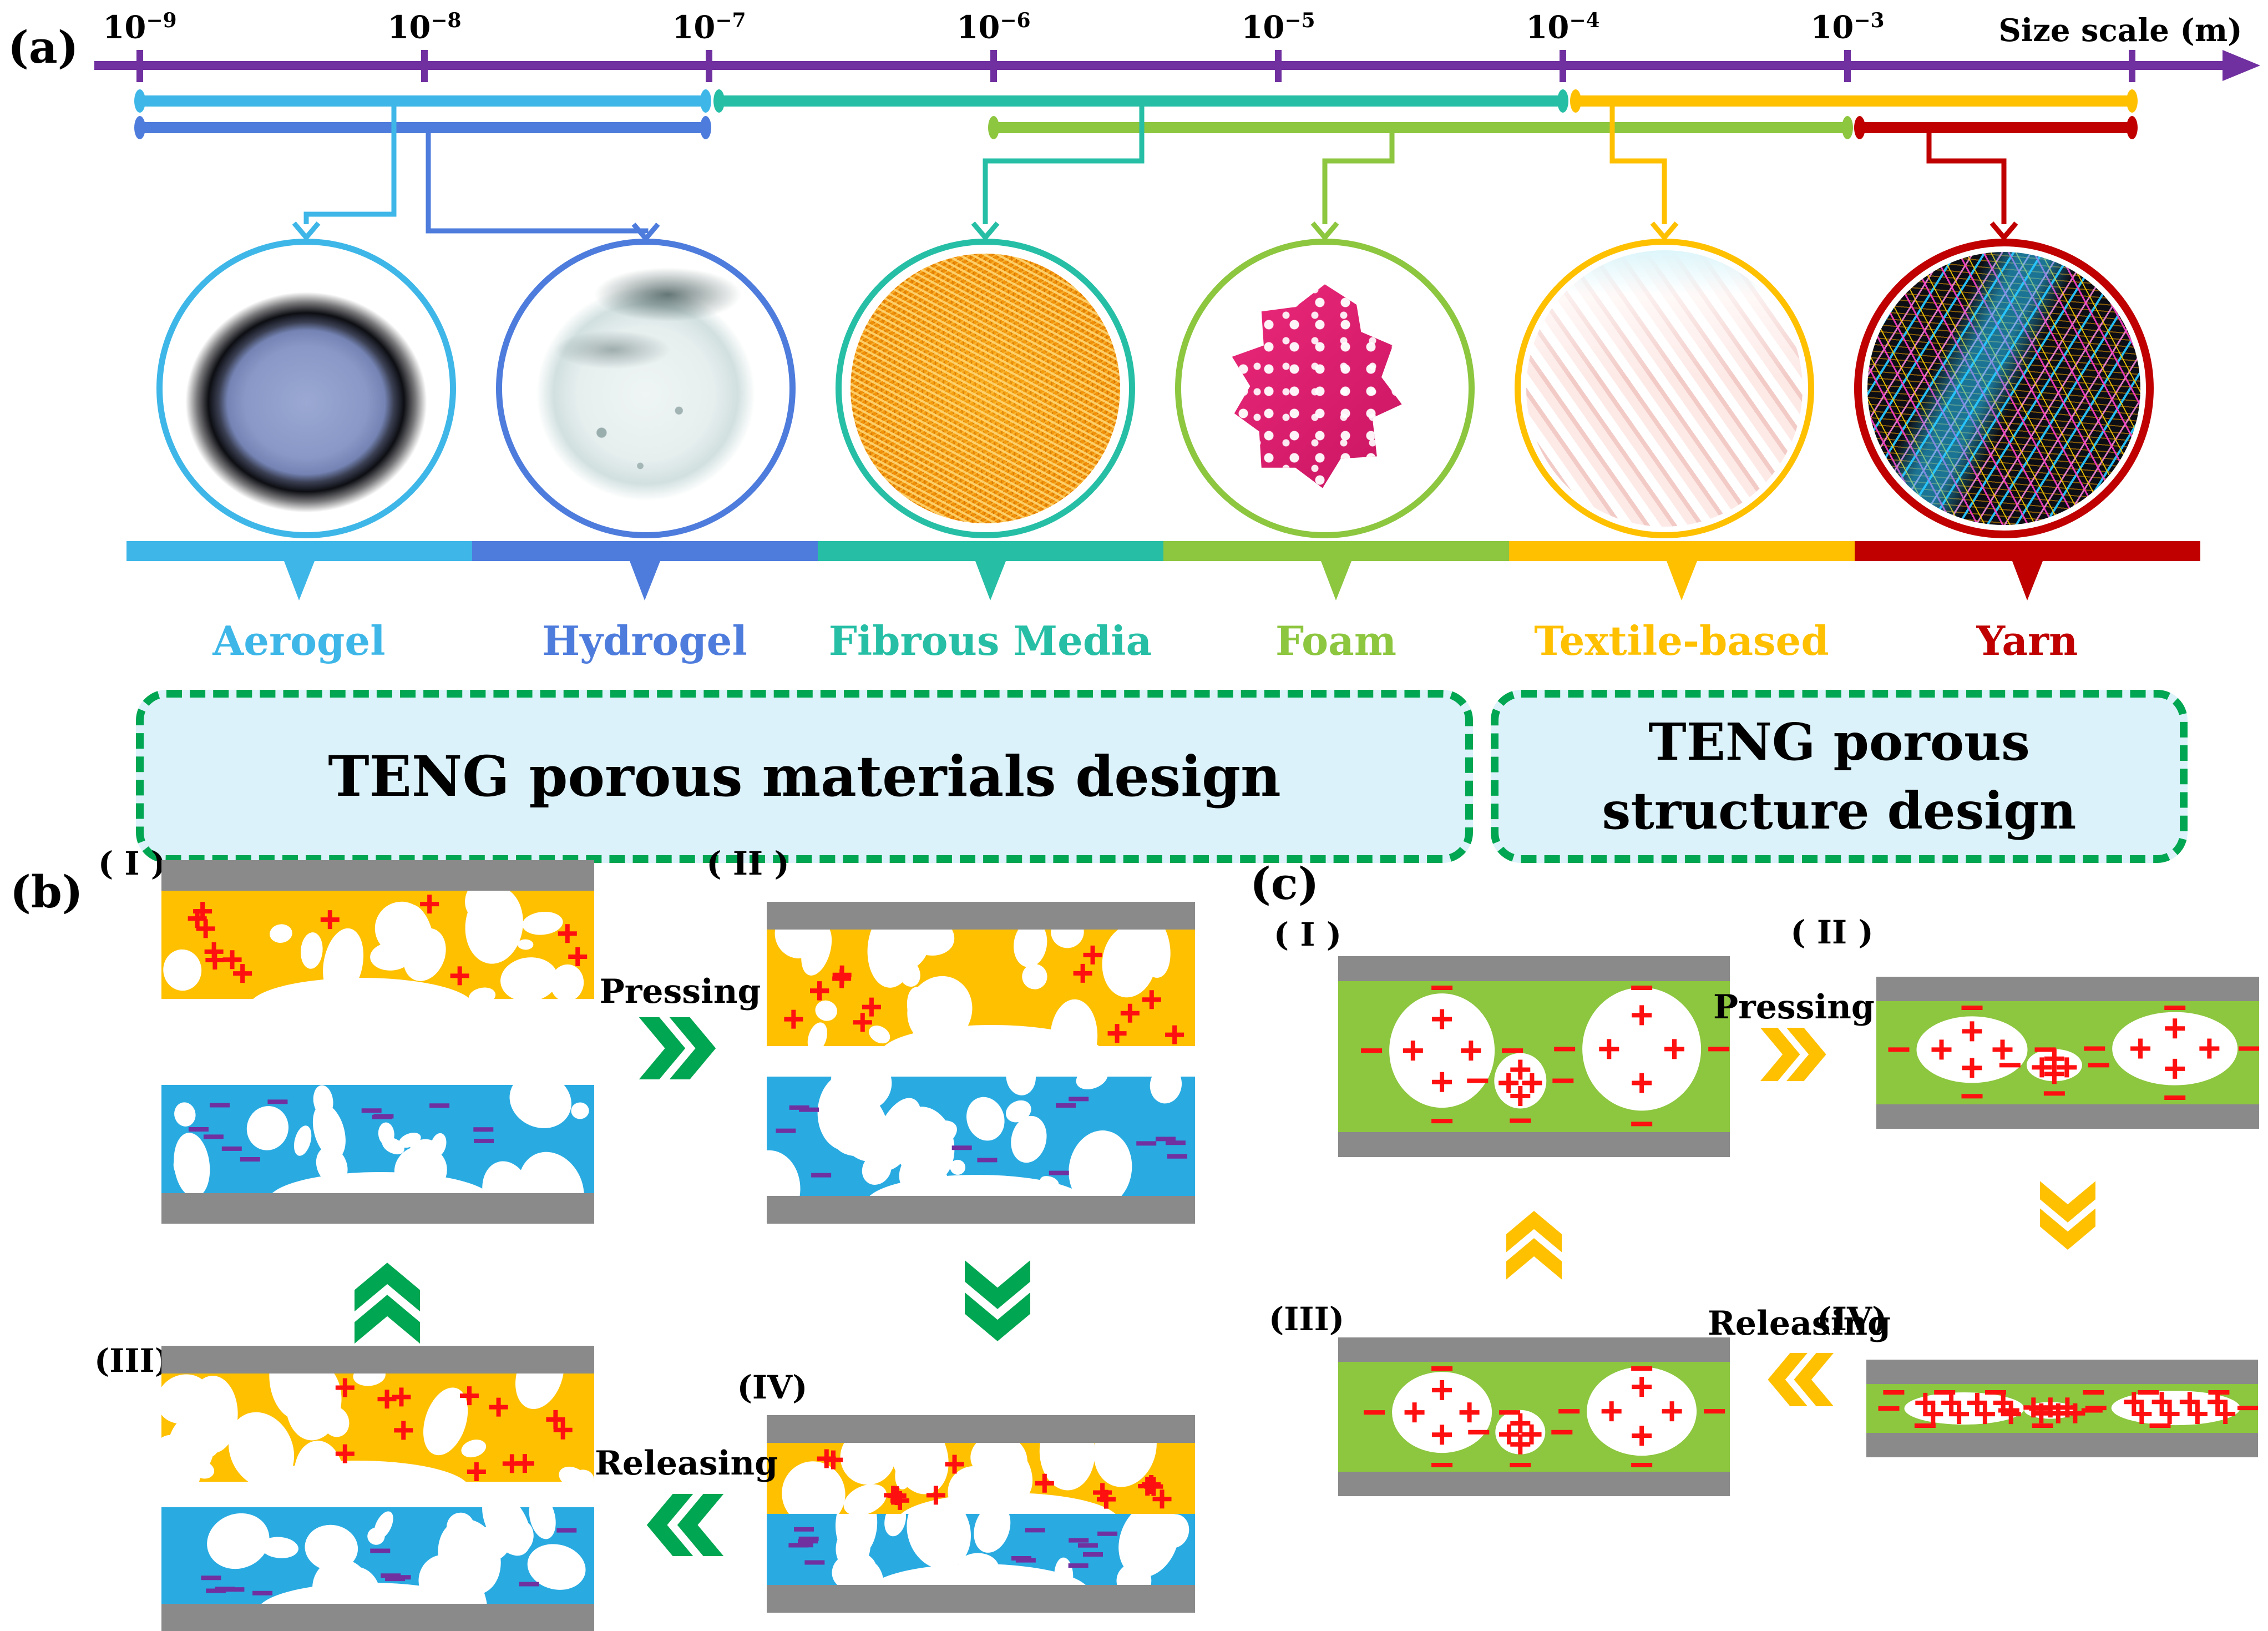 The image size is (2268, 1631). Describe the element at coordinates (1681, 640) in the screenshot. I see `textile-label: Textile-based` at that location.